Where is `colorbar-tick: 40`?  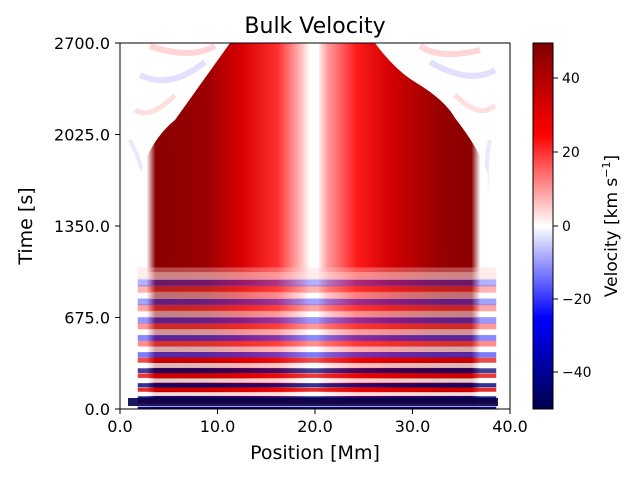 colorbar-tick: 40 is located at coordinates (566, 79).